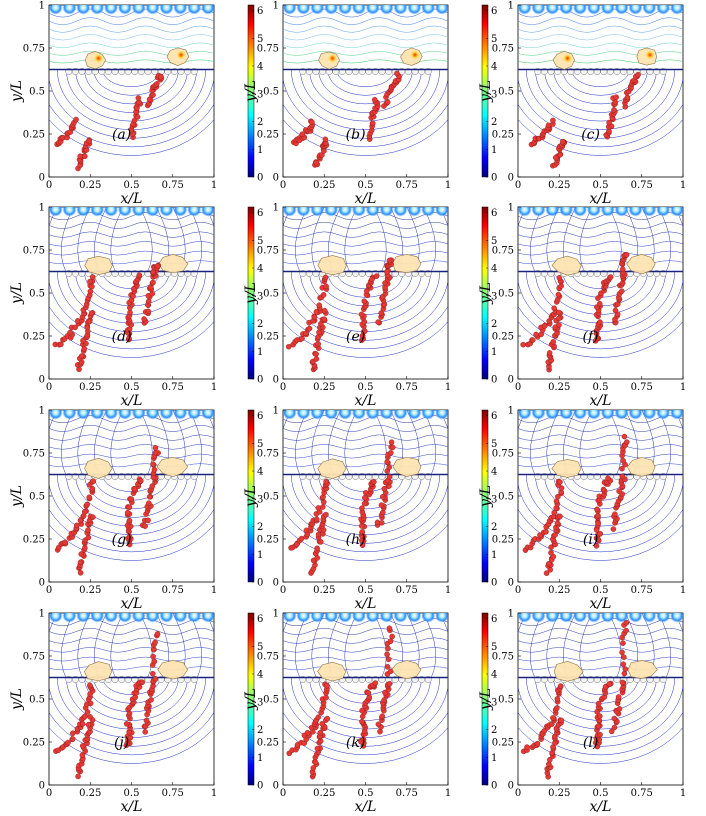  What do you see at coordinates (283, 185) in the screenshot?
I see `x-tick-label: 0` at bounding box center [283, 185].